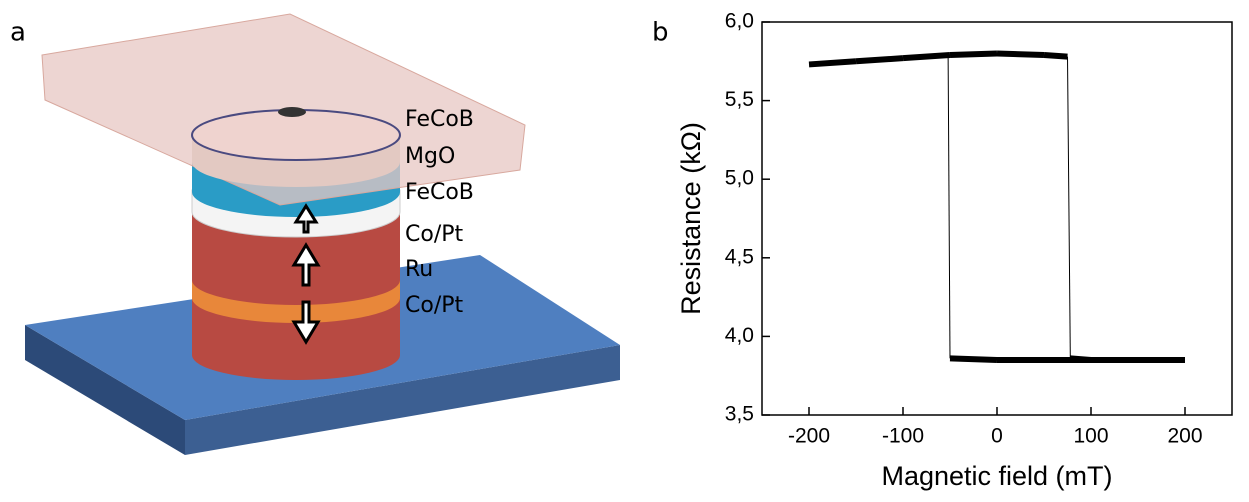 The width and height of the screenshot is (1249, 502). What do you see at coordinates (292, 112) in the screenshot?
I see `skyrmion` at bounding box center [292, 112].